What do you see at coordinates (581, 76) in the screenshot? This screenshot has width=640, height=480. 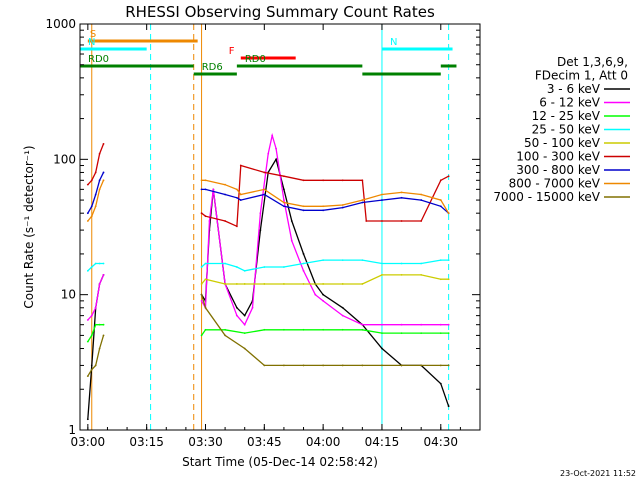 I see `legend-info: FDecim 1, Att 0` at bounding box center [581, 76].